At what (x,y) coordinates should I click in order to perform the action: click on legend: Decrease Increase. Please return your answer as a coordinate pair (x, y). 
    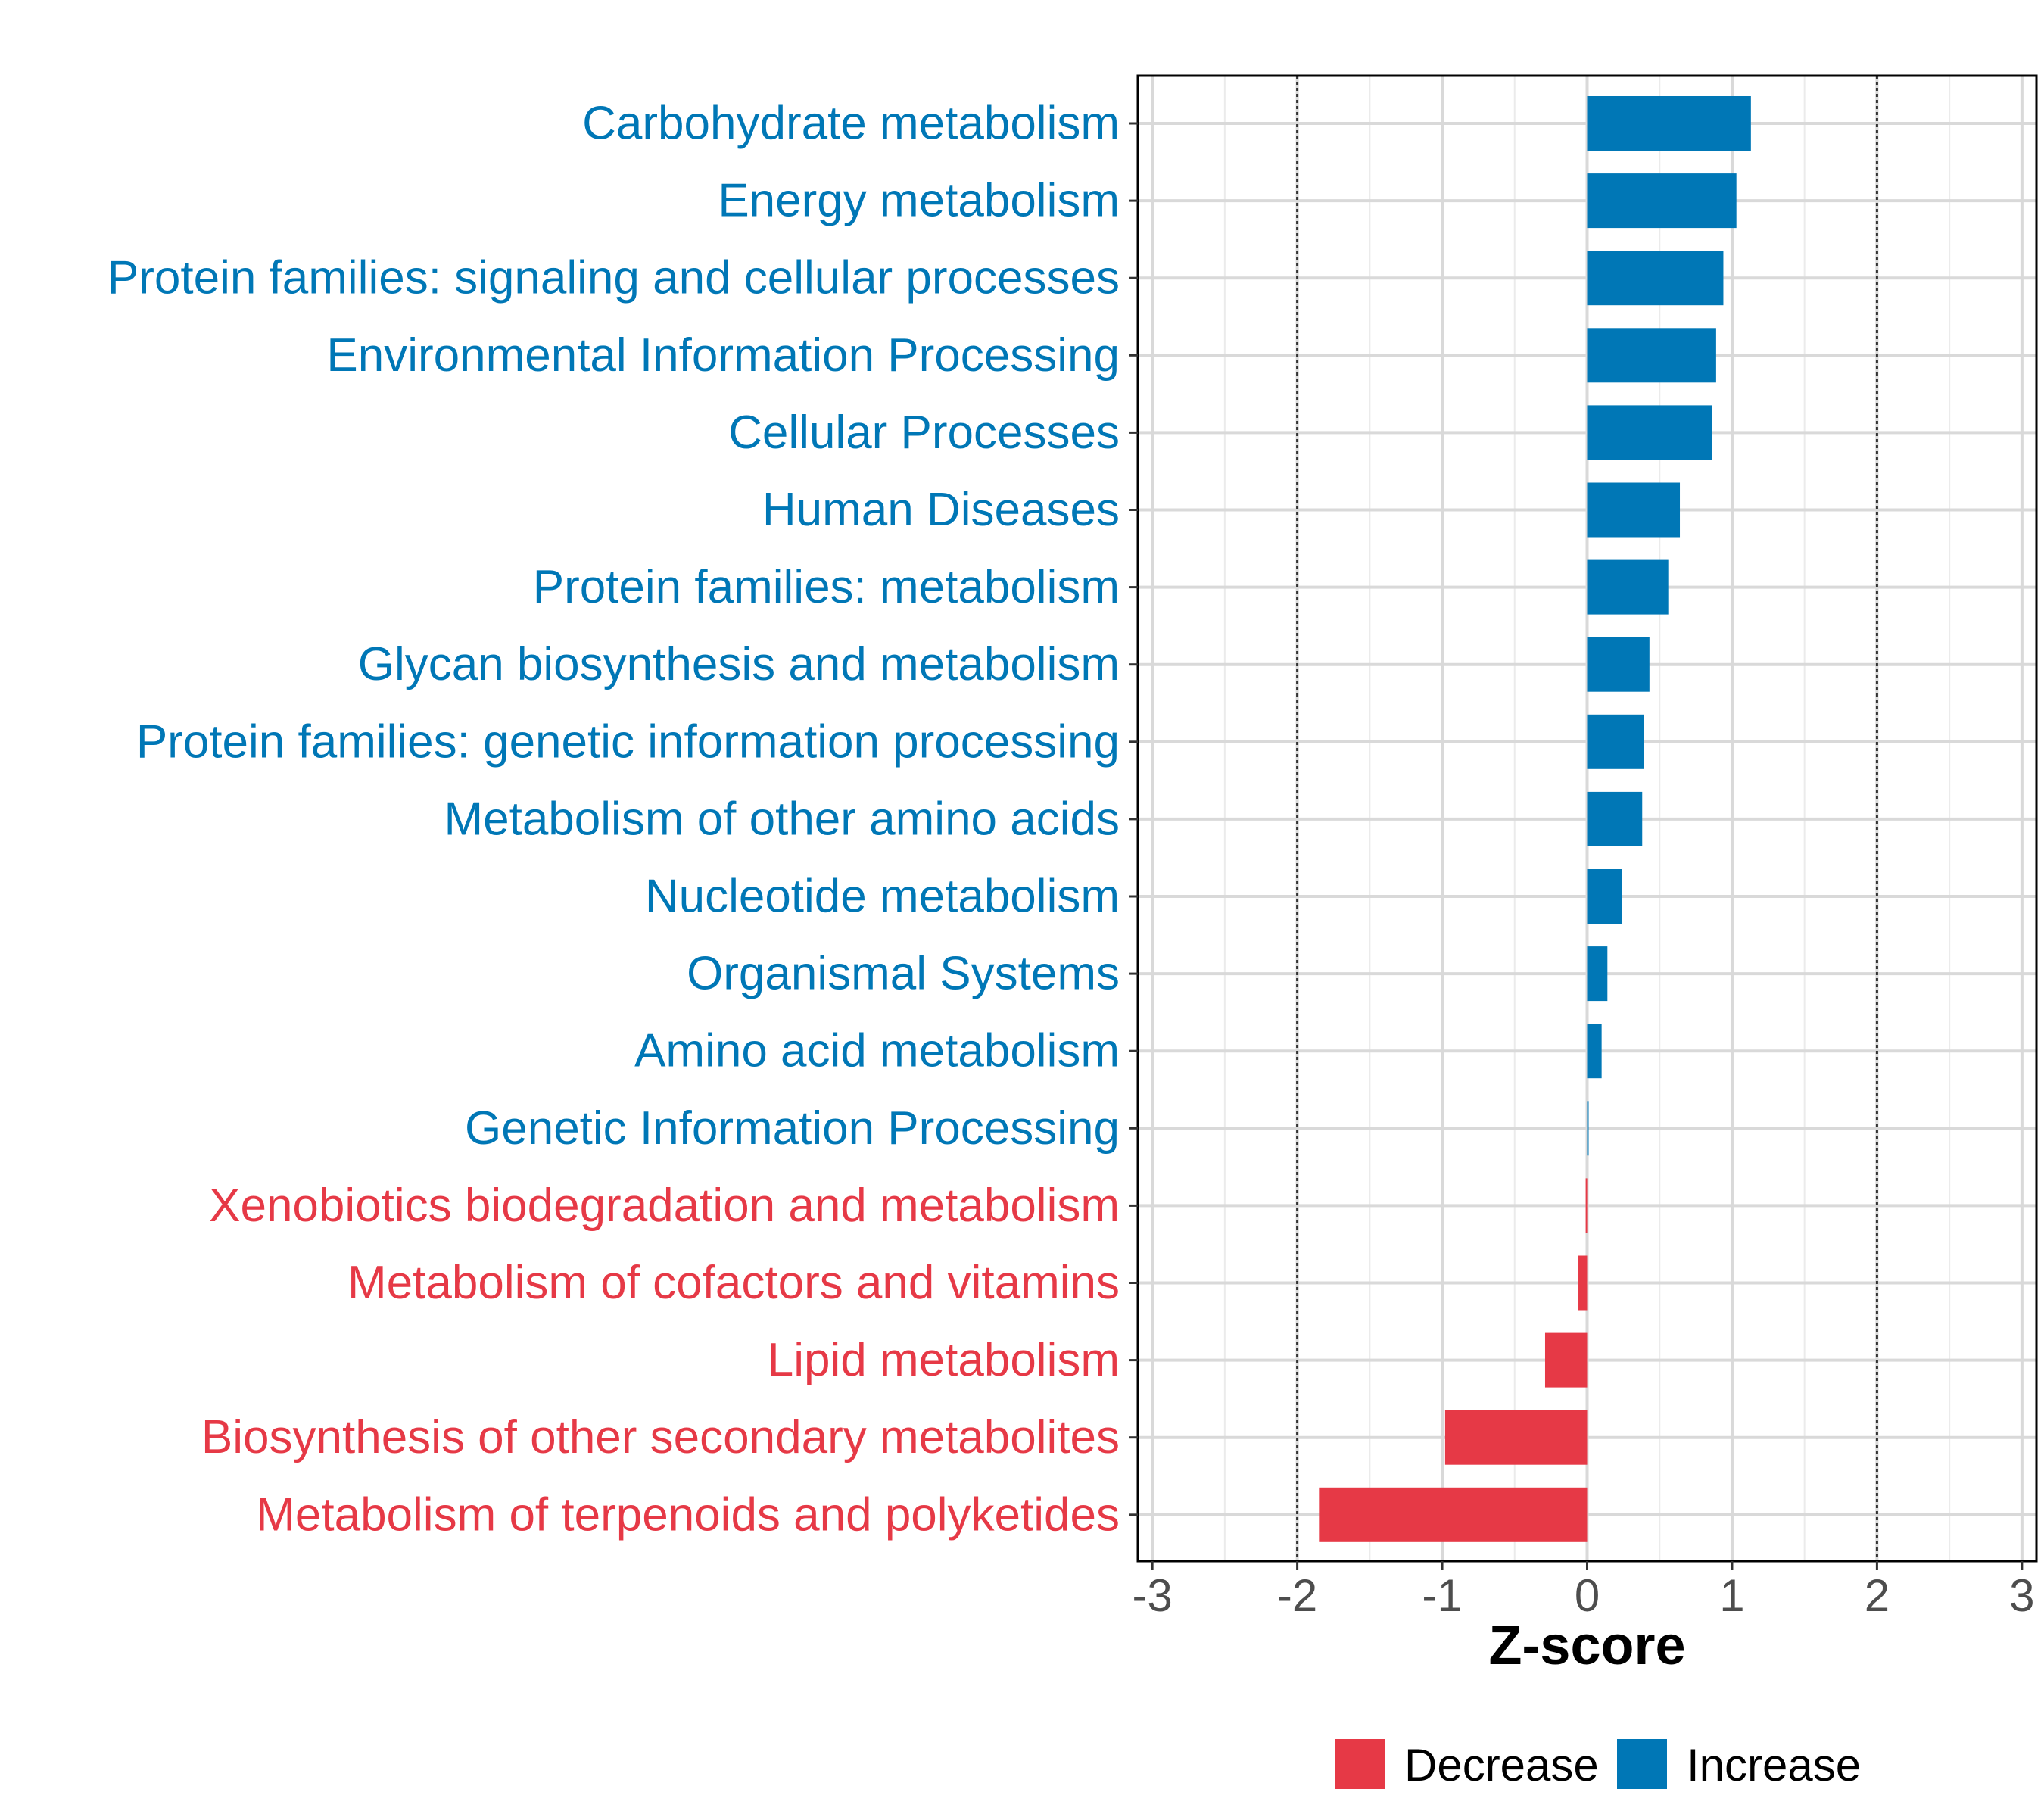
    Looking at the image, I should click on (1598, 1765).